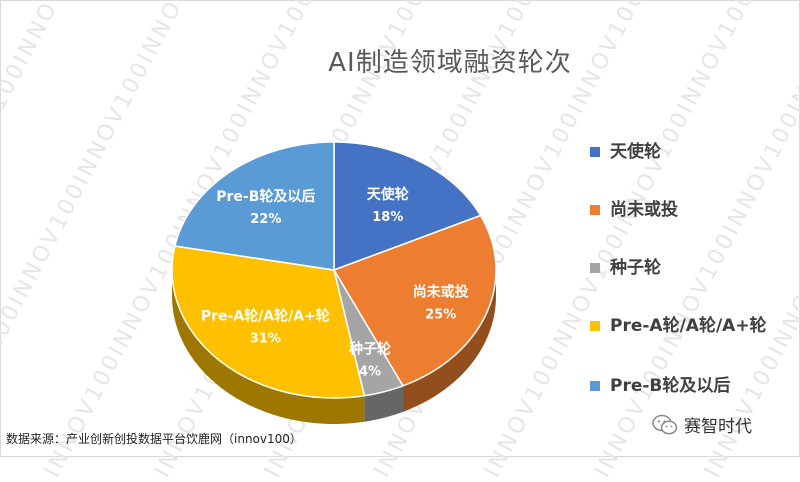  I want to click on legend-label: Pre-B轮及以后, so click(670, 386).